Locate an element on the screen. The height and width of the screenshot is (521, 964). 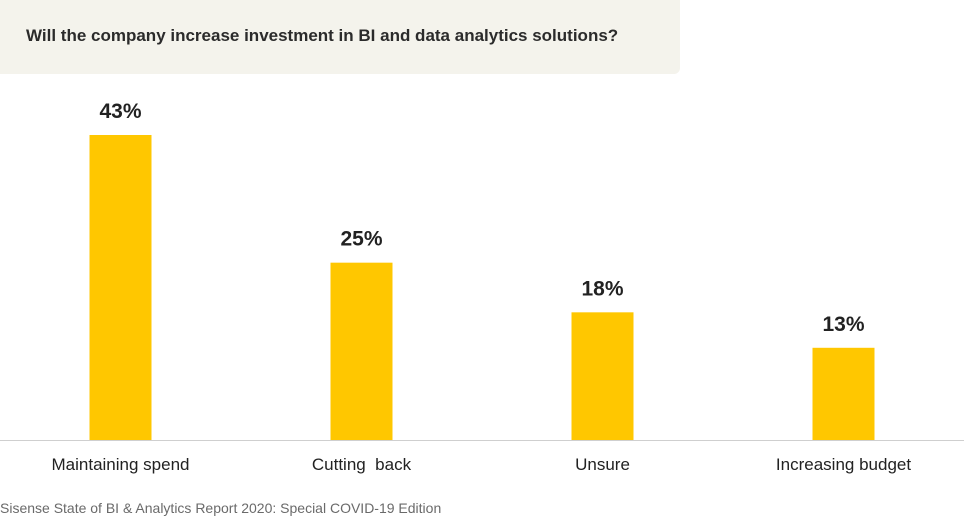
data-label: 13% is located at coordinates (843, 324).